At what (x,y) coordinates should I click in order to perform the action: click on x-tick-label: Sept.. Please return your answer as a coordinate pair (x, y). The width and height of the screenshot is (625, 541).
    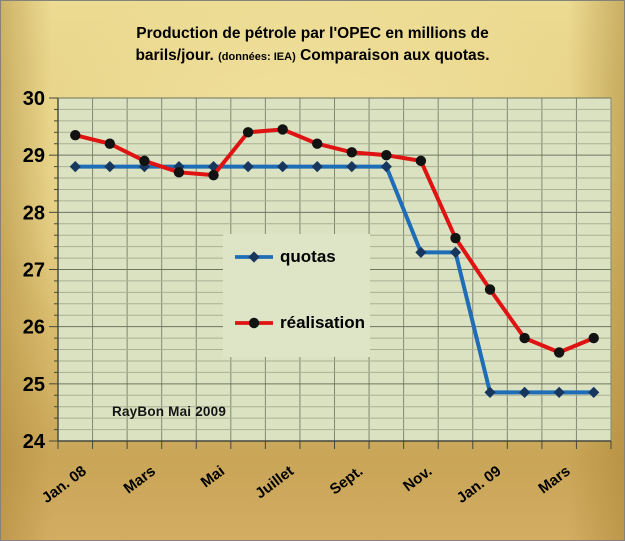
    Looking at the image, I should click on (347, 481).